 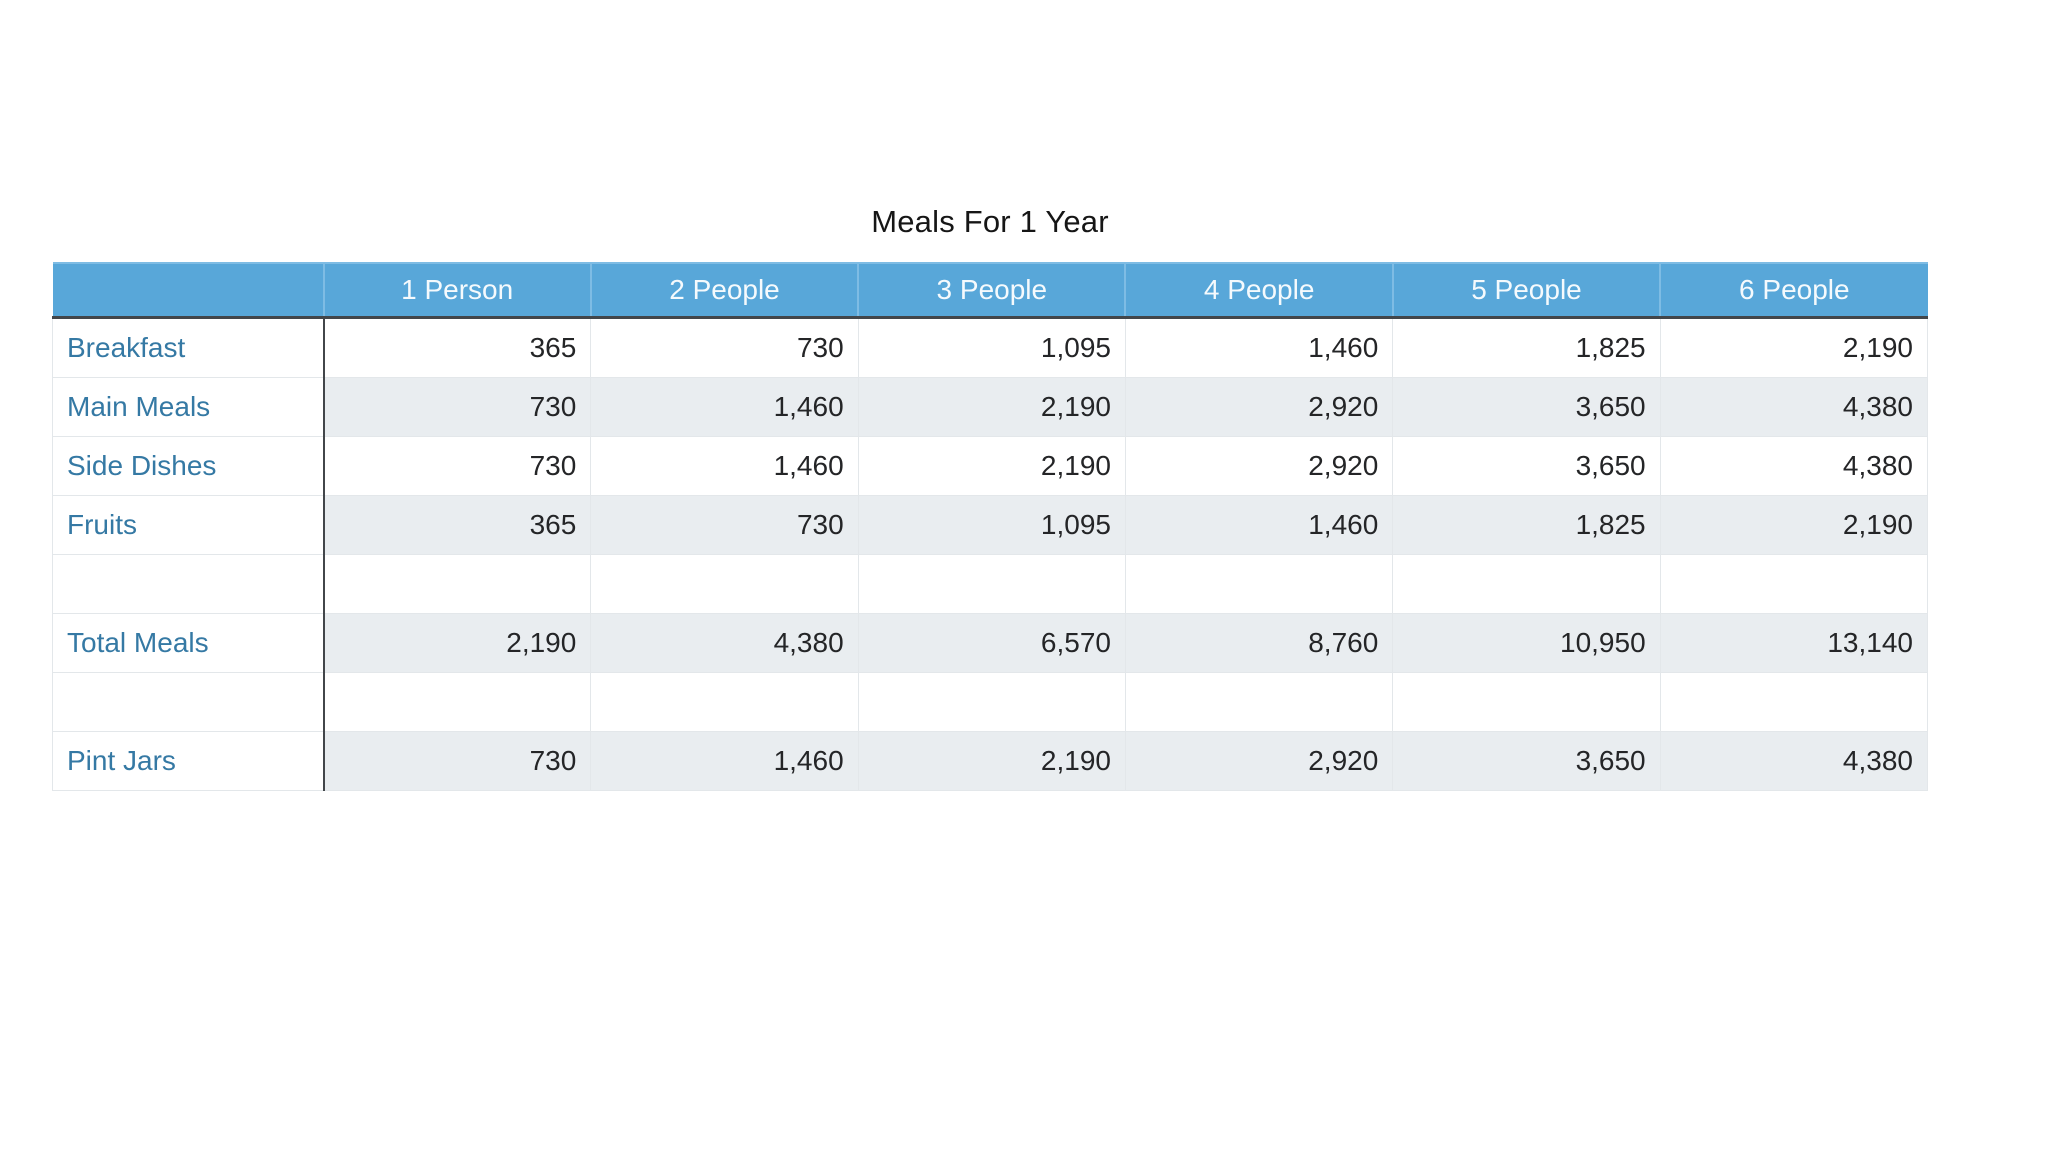 I want to click on table-row-pint-jars: Pint Jars 730 1,460 2,190 2,920 3,650 4,380, so click(x=990, y=761).